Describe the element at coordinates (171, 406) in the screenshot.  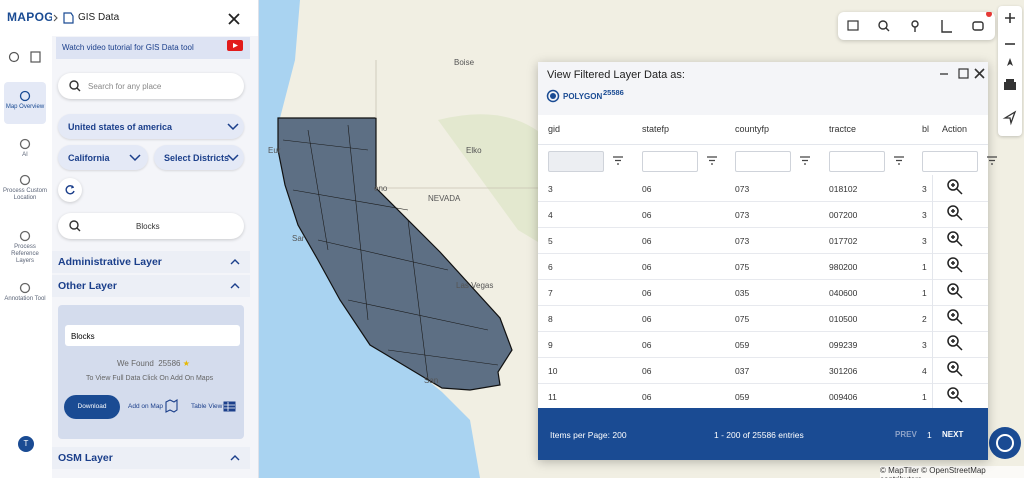
I see `add-on-map-icon` at that location.